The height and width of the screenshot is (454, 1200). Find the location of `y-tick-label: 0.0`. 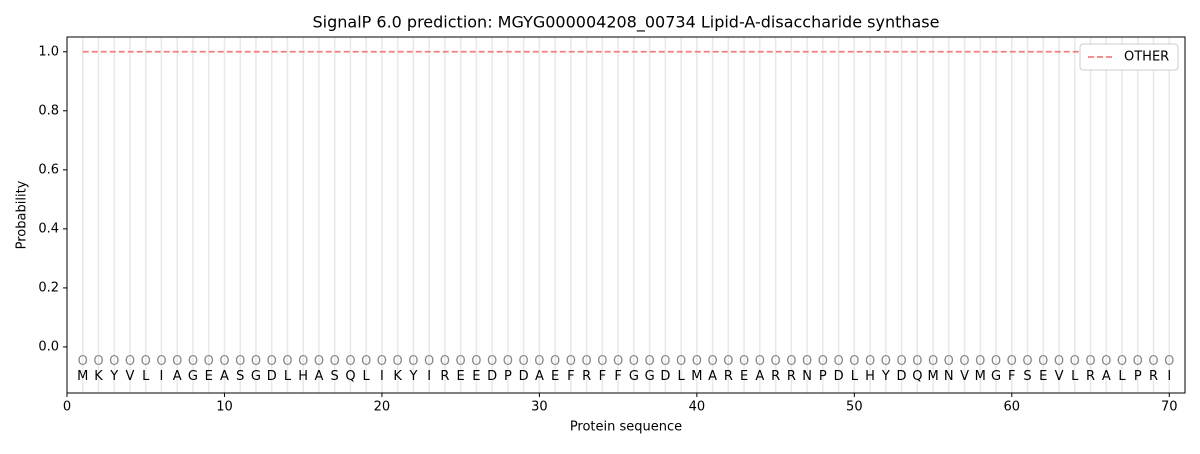

y-tick-label: 0.0 is located at coordinates (48, 346).